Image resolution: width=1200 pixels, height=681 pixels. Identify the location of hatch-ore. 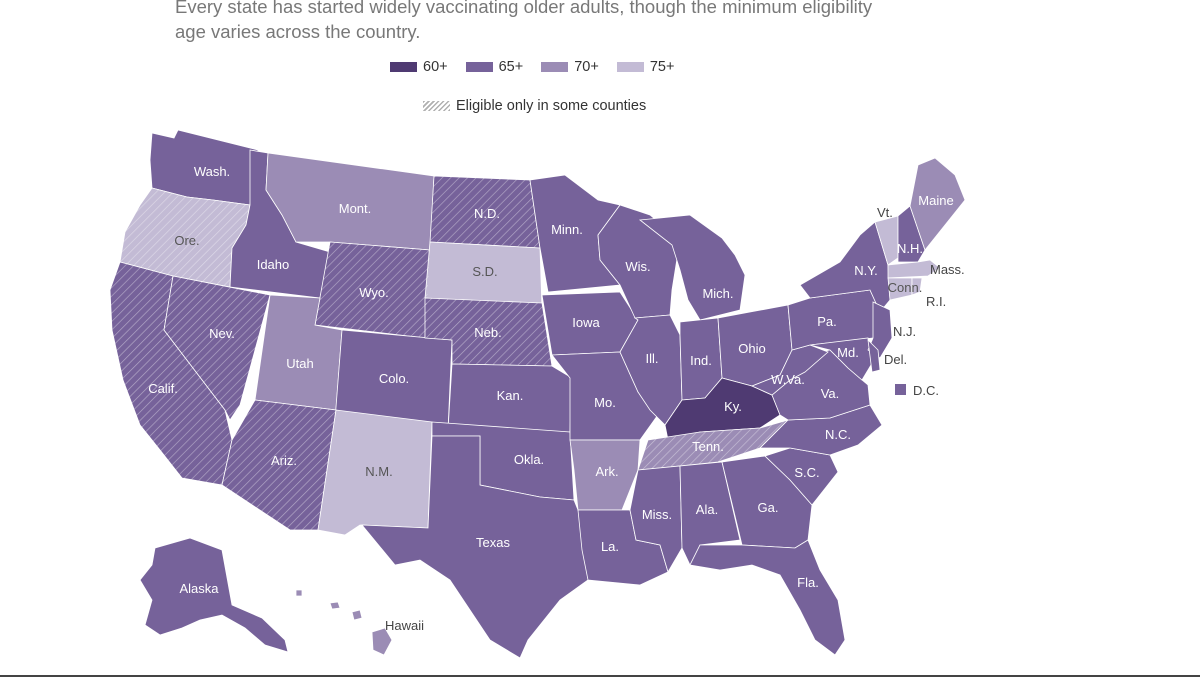
(185, 237).